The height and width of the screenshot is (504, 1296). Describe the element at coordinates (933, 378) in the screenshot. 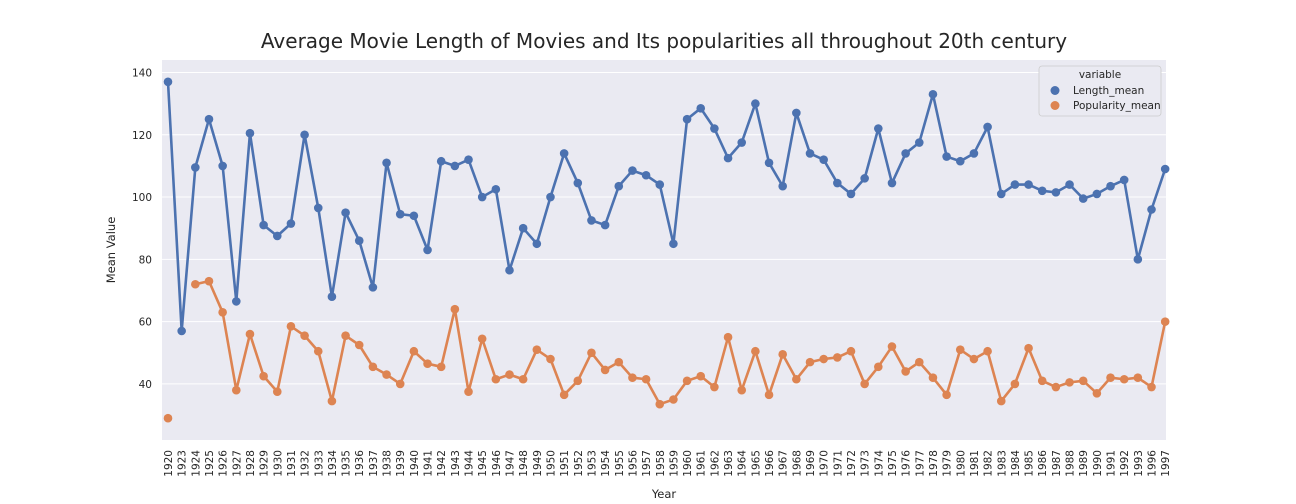

I see `point-Popularity_mean-1978` at that location.